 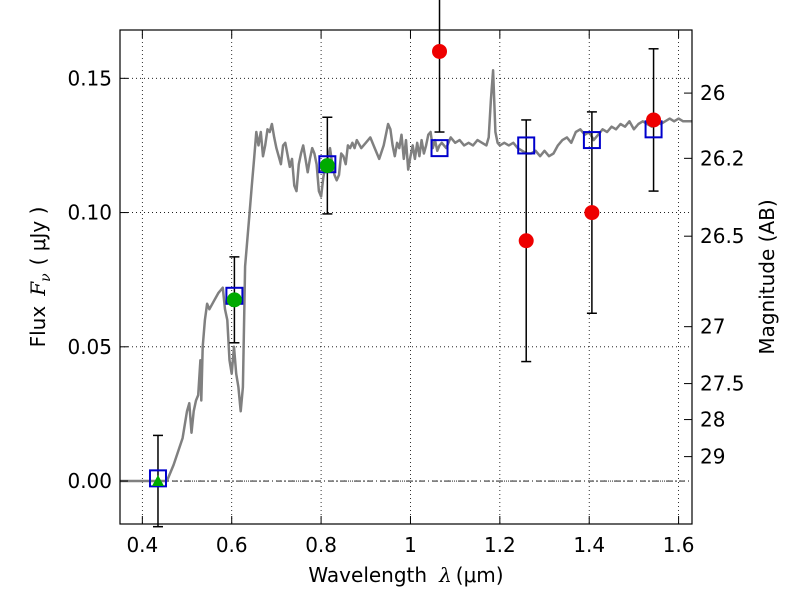 What do you see at coordinates (712, 457) in the screenshot?
I see `right-tick-label: 29` at bounding box center [712, 457].